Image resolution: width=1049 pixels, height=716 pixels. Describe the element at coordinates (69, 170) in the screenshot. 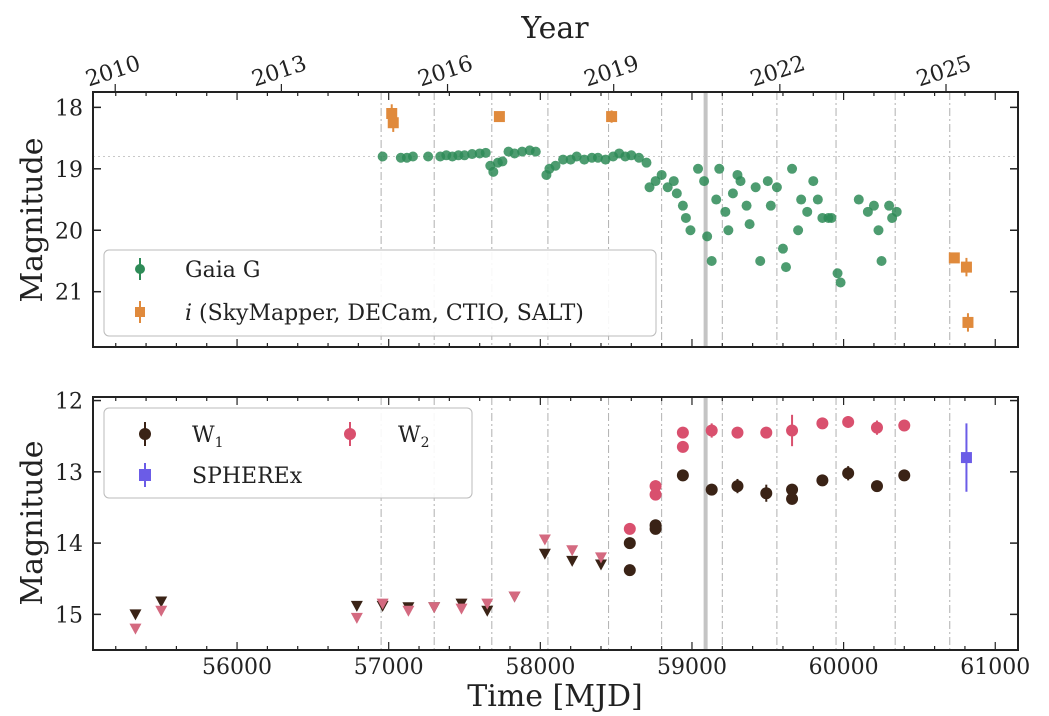

I see `y-tick-label: 19` at that location.